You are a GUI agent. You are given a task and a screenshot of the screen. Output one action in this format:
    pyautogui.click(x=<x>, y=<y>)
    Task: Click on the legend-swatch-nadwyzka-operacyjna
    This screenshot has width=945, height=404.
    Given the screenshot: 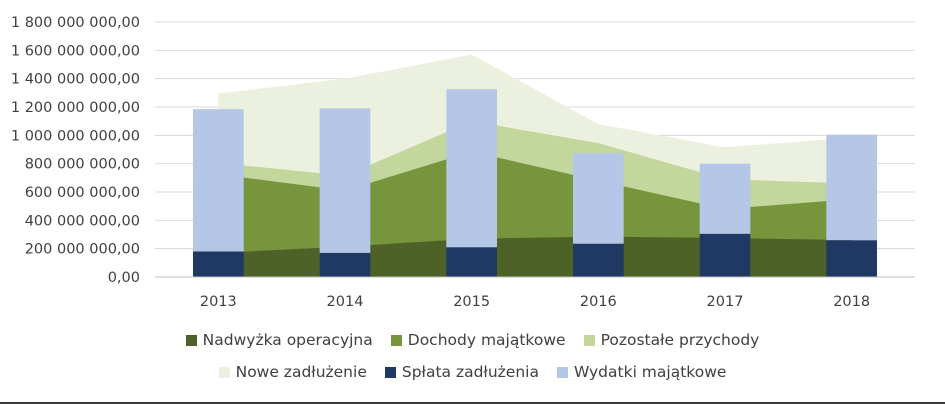 What is the action you would take?
    pyautogui.click(x=191, y=340)
    